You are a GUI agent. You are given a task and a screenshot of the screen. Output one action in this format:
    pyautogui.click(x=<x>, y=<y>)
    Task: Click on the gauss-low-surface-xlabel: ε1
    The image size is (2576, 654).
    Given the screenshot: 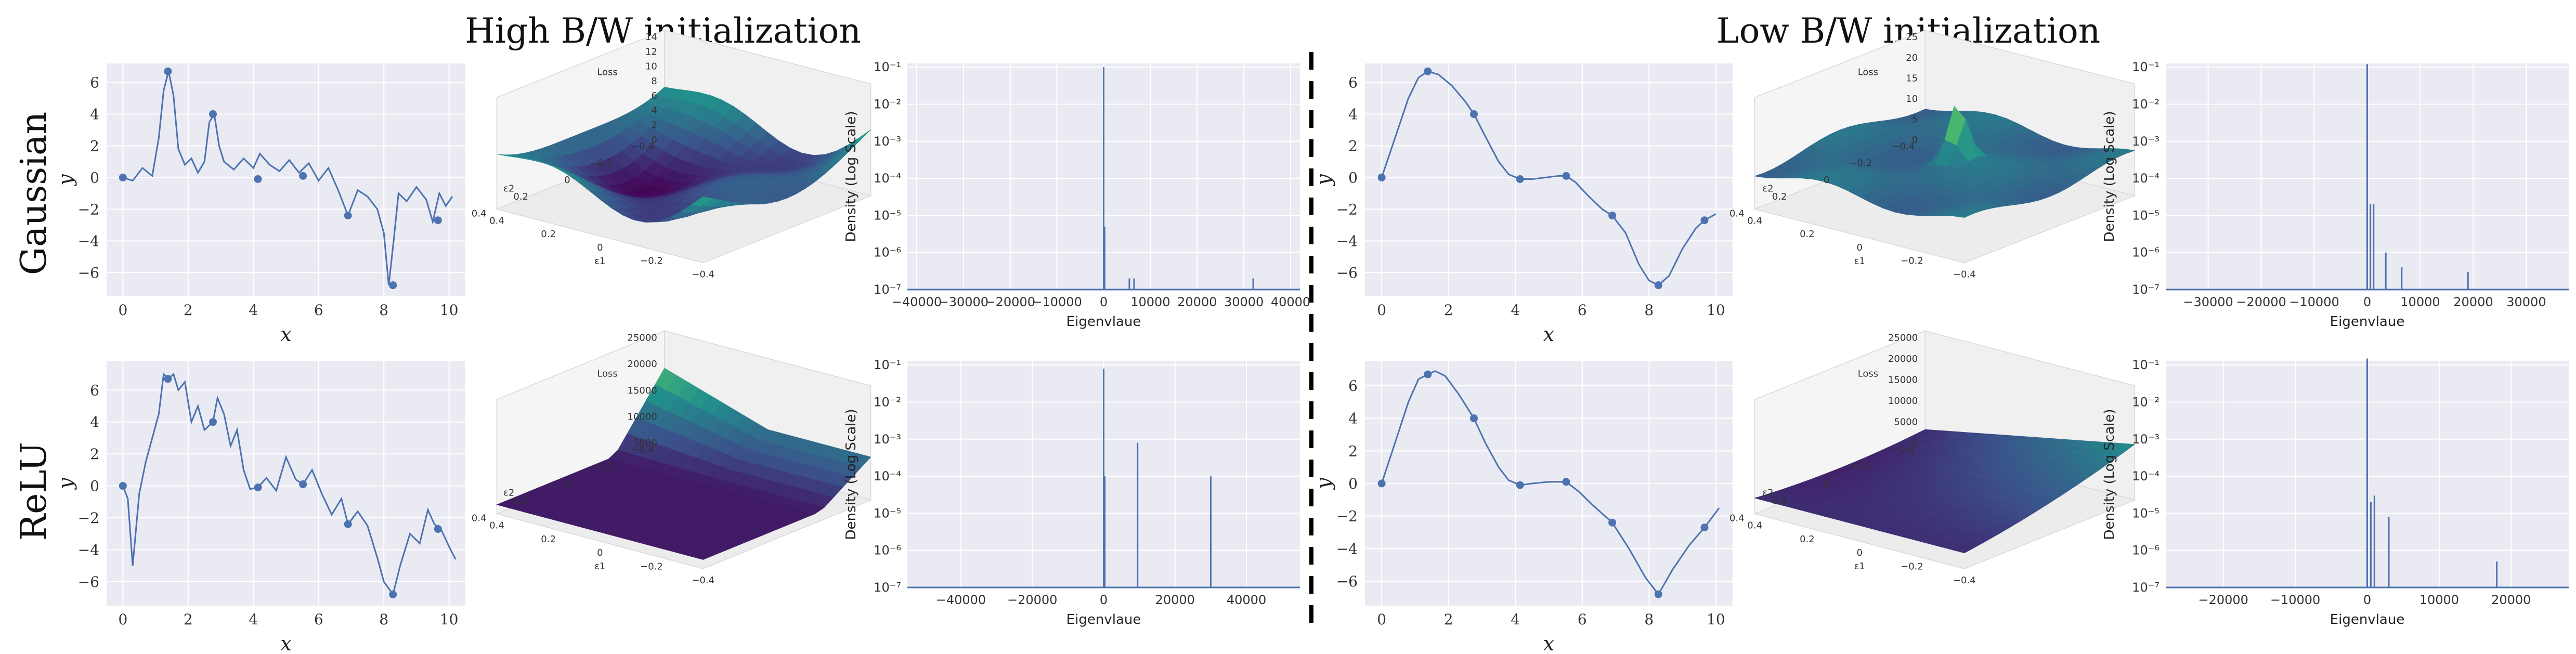 What is the action you would take?
    pyautogui.click(x=1859, y=261)
    